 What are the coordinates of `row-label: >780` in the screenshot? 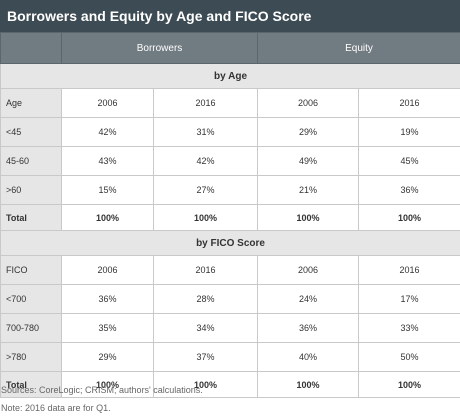 It's located at (31, 357).